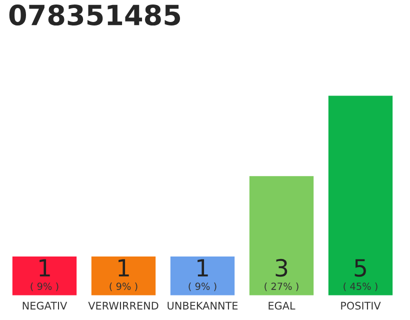 The height and width of the screenshot is (320, 410). Describe the element at coordinates (361, 287) in the screenshot. I see `annotation: ( 45% )` at that location.